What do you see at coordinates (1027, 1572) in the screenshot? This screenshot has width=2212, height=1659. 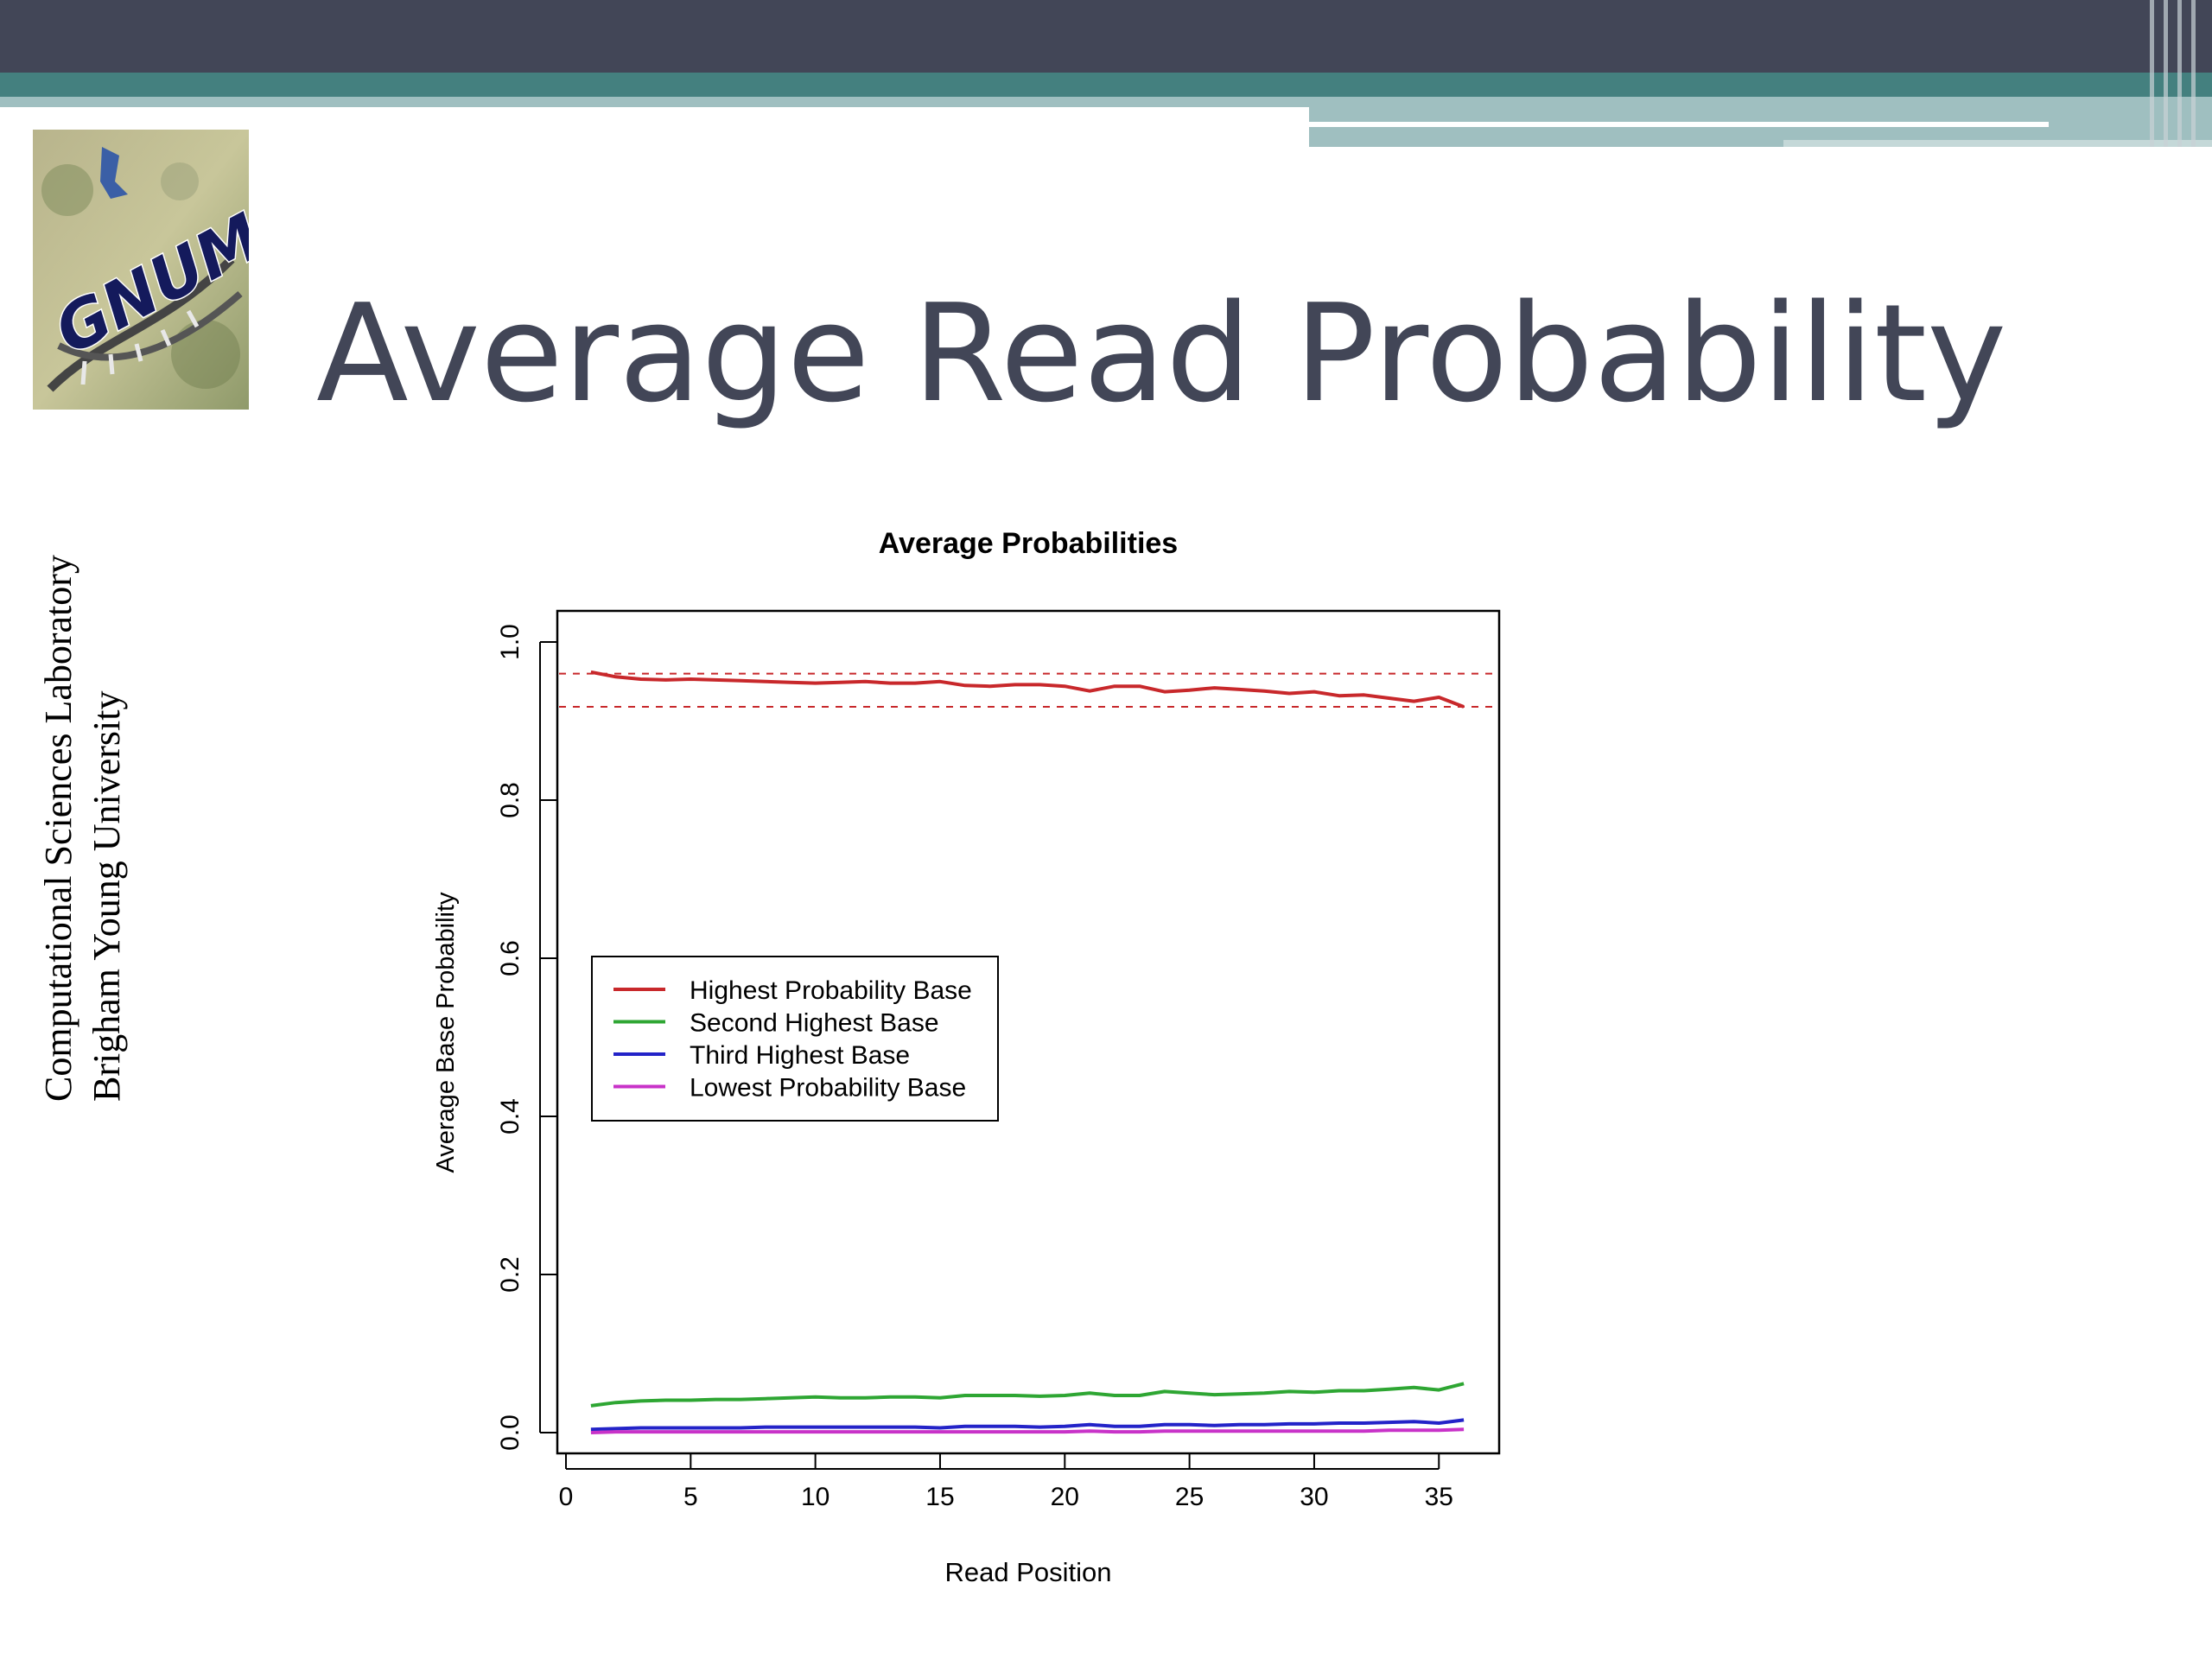 I see `x-axis-label: Read Position` at bounding box center [1027, 1572].